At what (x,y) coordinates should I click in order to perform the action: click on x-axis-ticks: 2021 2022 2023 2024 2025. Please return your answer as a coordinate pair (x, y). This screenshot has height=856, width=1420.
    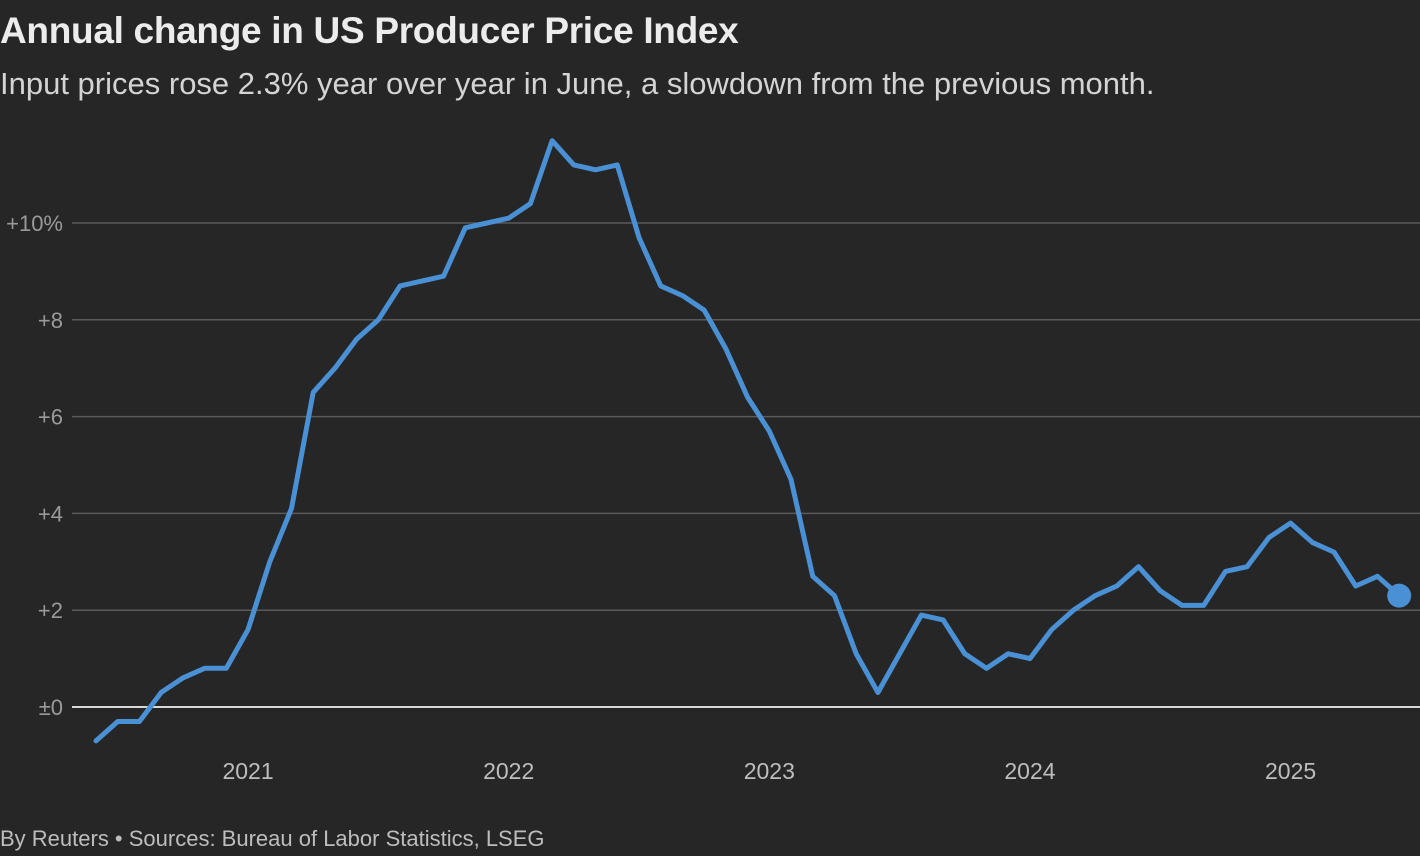
    Looking at the image, I should click on (769, 771).